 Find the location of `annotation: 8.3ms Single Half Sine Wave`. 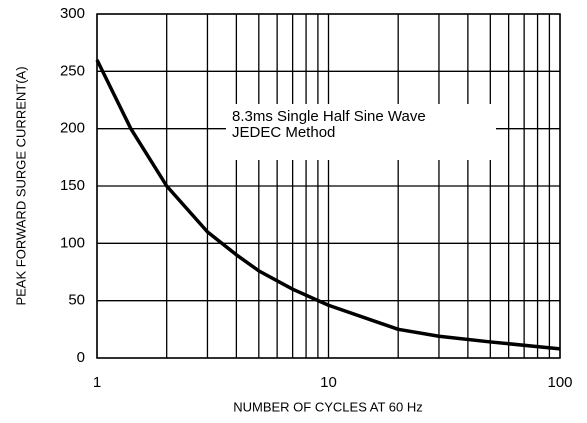

annotation: 8.3ms Single Half Sine Wave is located at coordinates (329, 116).